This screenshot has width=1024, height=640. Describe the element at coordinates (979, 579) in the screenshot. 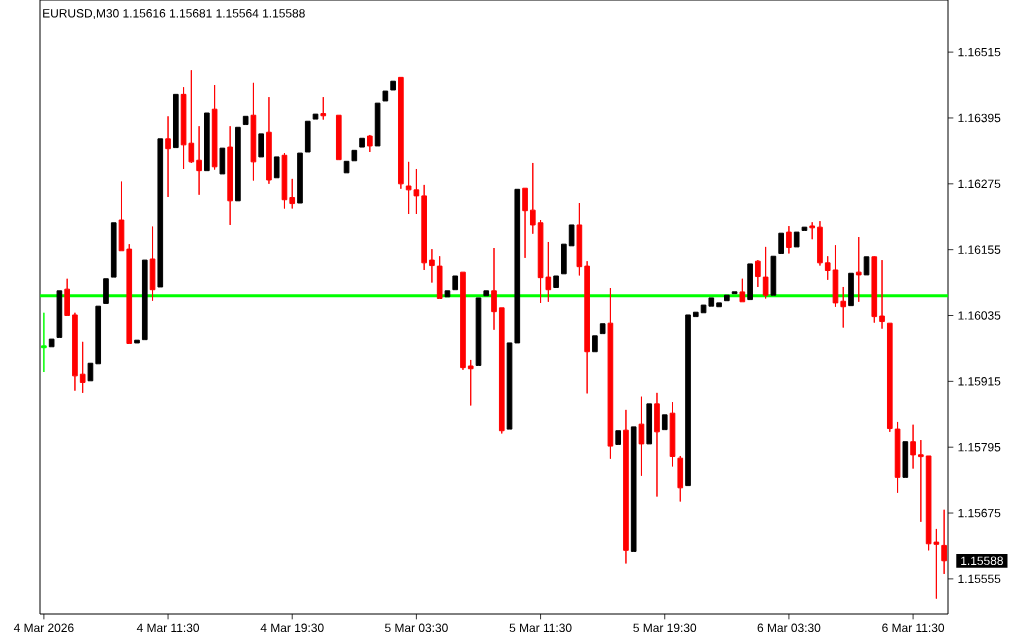

I see `y-tick-label: 1.15555` at that location.